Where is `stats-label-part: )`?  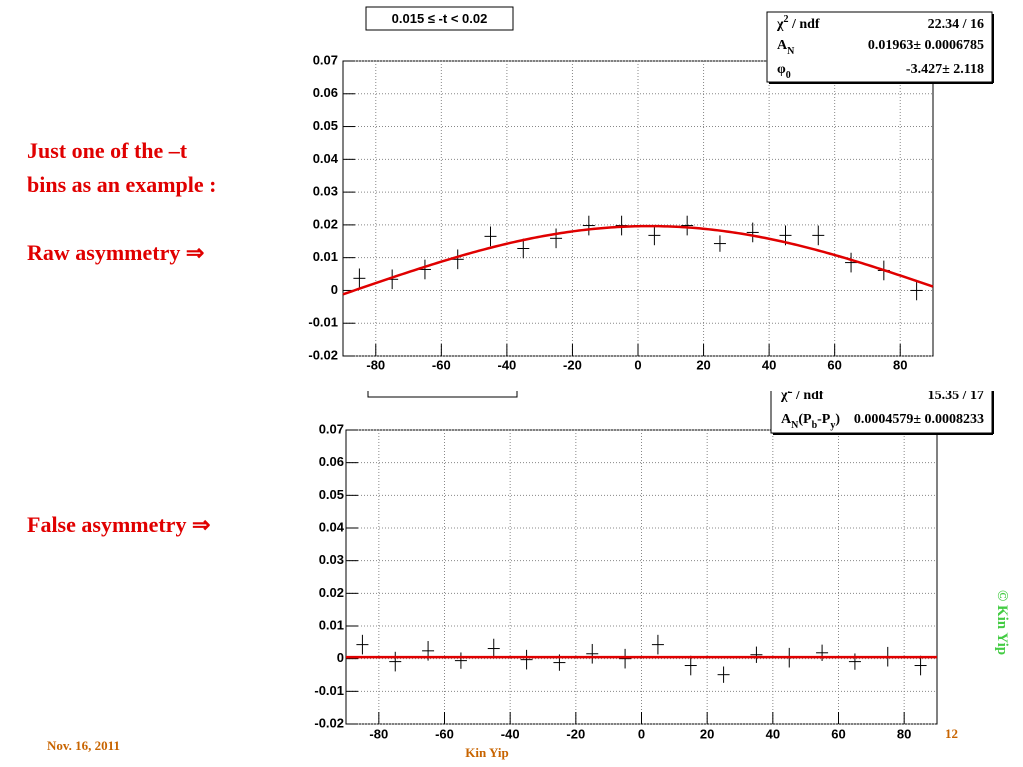 stats-label-part: ) is located at coordinates (837, 419).